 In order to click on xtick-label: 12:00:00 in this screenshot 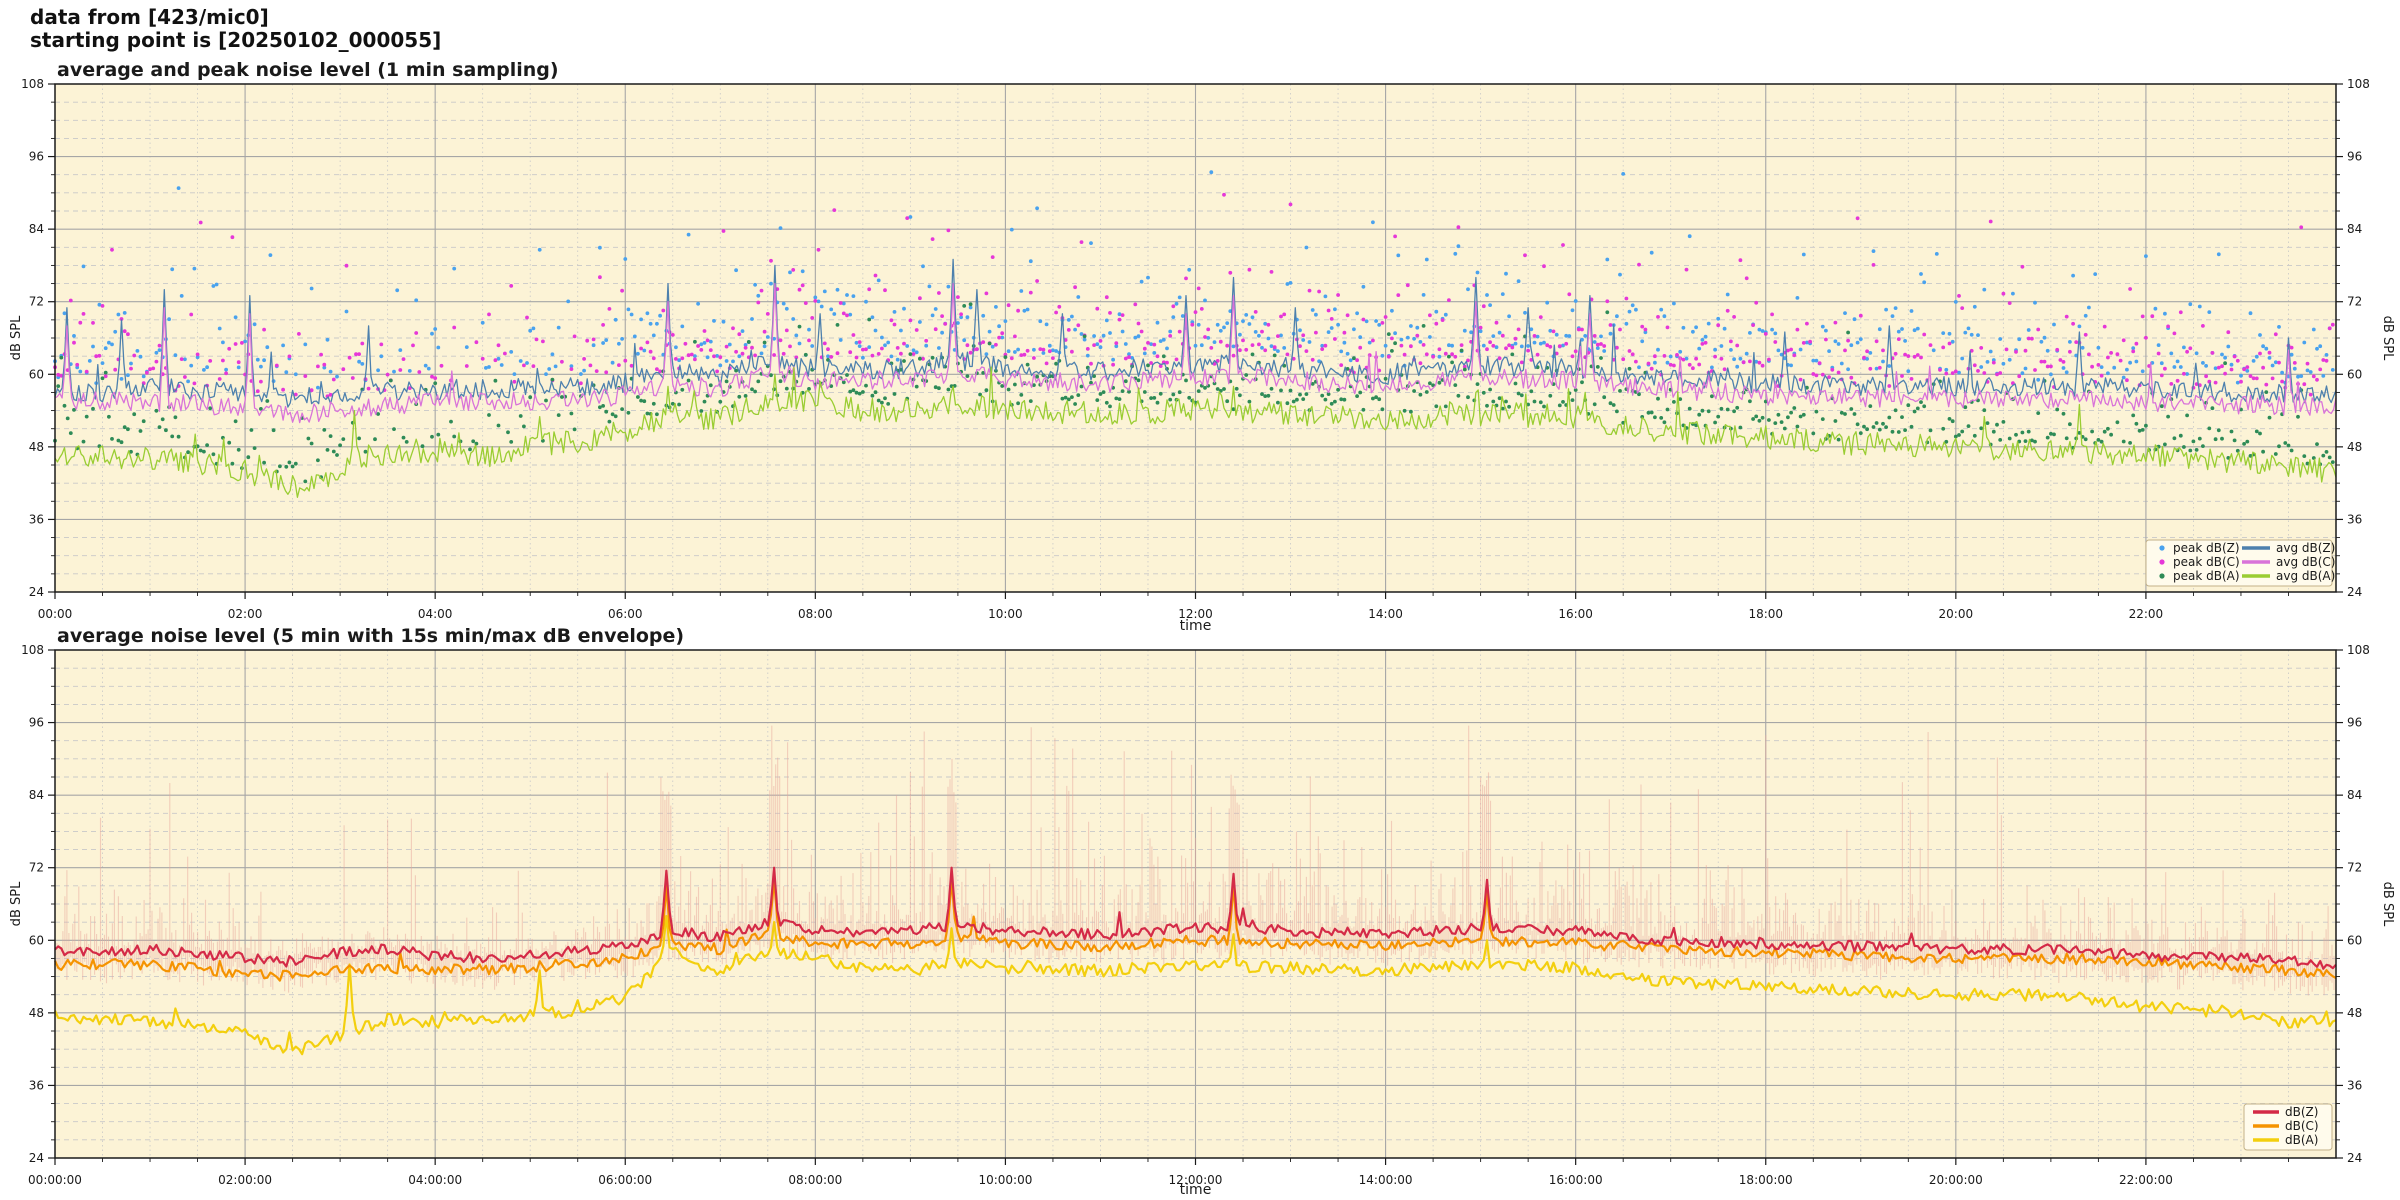, I will do `click(1196, 1180)`.